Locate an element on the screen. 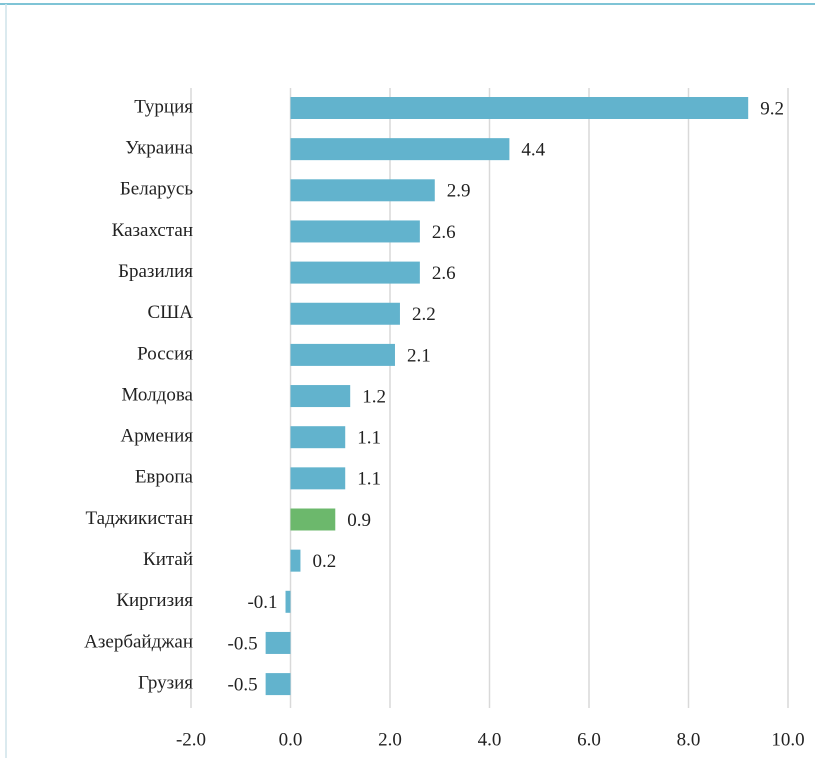  y-tick-label: Киргизия is located at coordinates (154, 600).